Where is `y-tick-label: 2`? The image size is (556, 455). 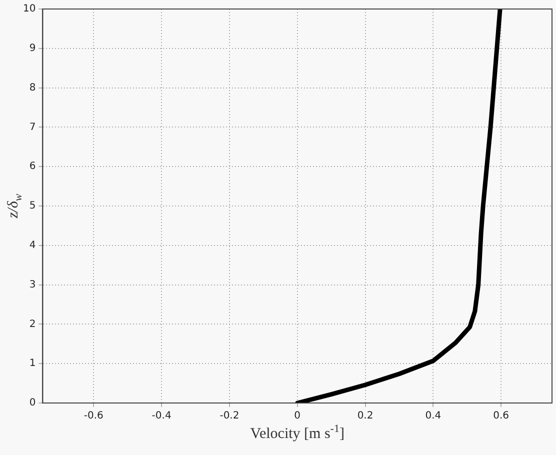 y-tick-label: 2 is located at coordinates (32, 324).